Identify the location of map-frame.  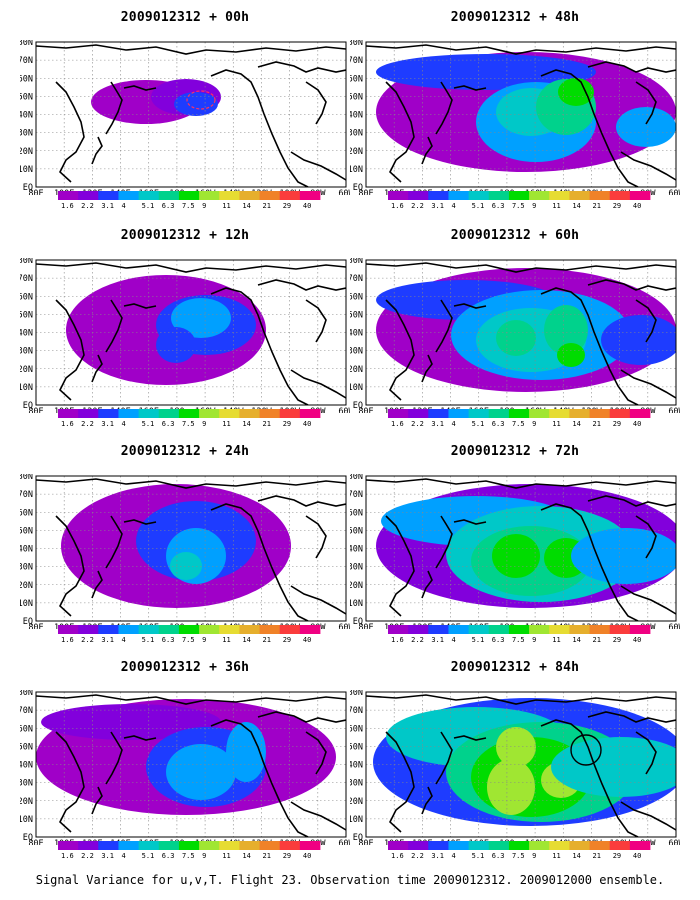
(521, 548).